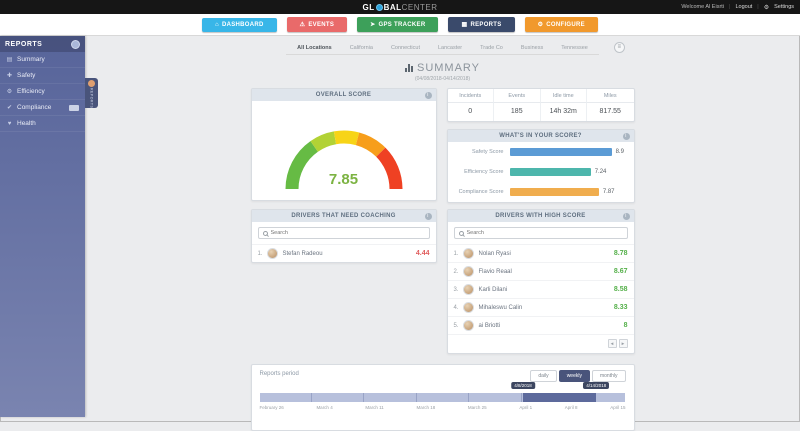 This screenshot has width=800, height=431. What do you see at coordinates (91, 97) in the screenshot?
I see `flyout-label: REPORTS` at bounding box center [91, 97].